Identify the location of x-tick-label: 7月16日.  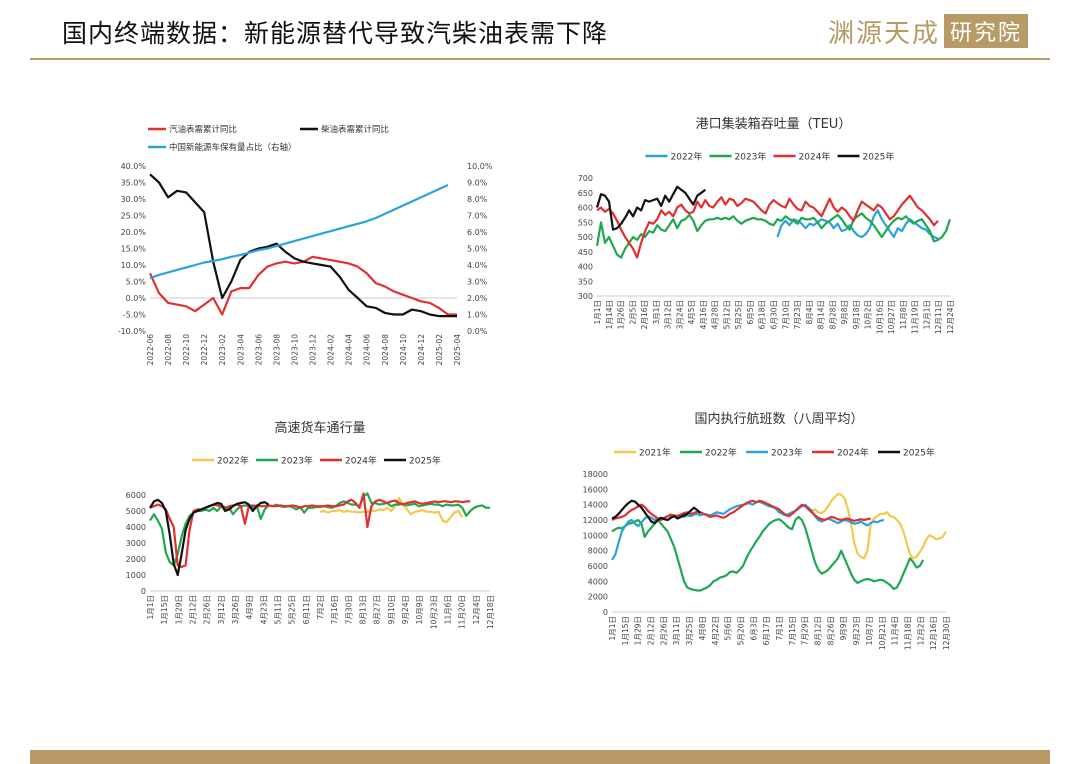
(334, 609).